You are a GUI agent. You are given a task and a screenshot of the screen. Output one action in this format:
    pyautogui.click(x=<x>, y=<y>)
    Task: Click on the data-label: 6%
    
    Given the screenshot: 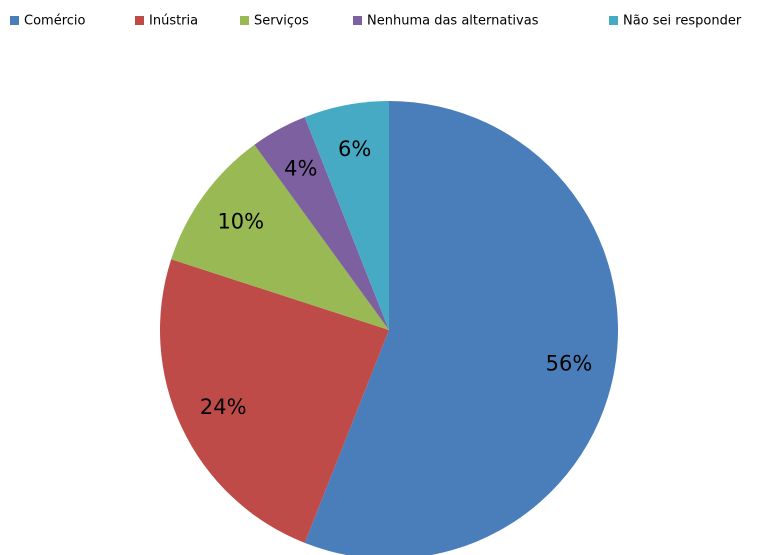 What is the action you would take?
    pyautogui.click(x=354, y=149)
    